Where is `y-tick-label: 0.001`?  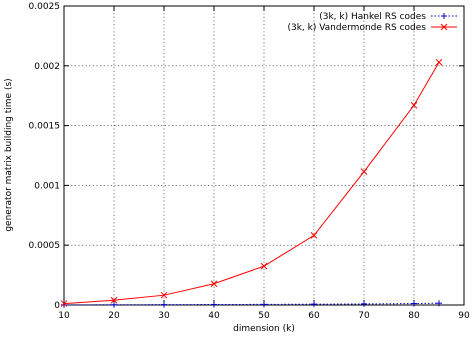 y-tick-label: 0.001 is located at coordinates (47, 186).